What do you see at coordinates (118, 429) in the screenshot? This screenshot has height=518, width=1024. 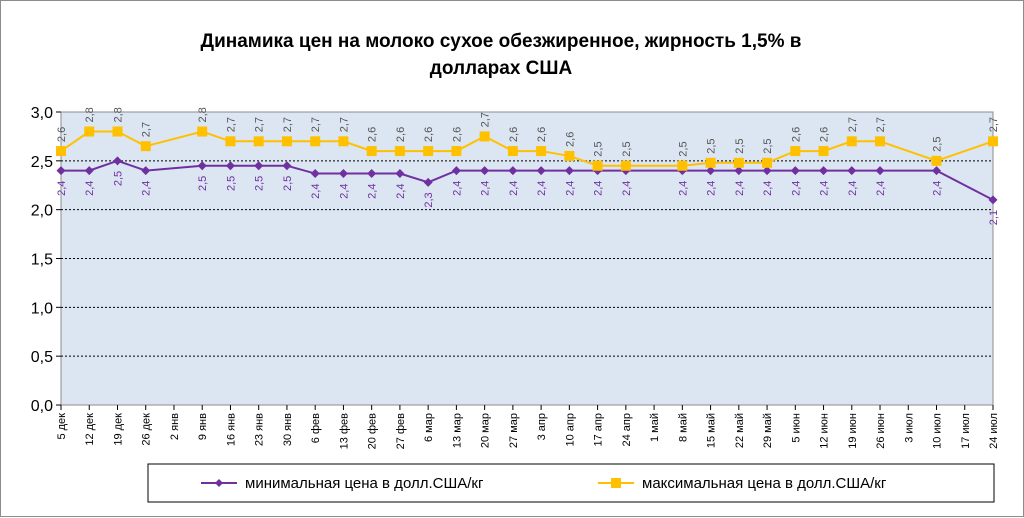 I see `x-tick-label: 19 дек` at bounding box center [118, 429].